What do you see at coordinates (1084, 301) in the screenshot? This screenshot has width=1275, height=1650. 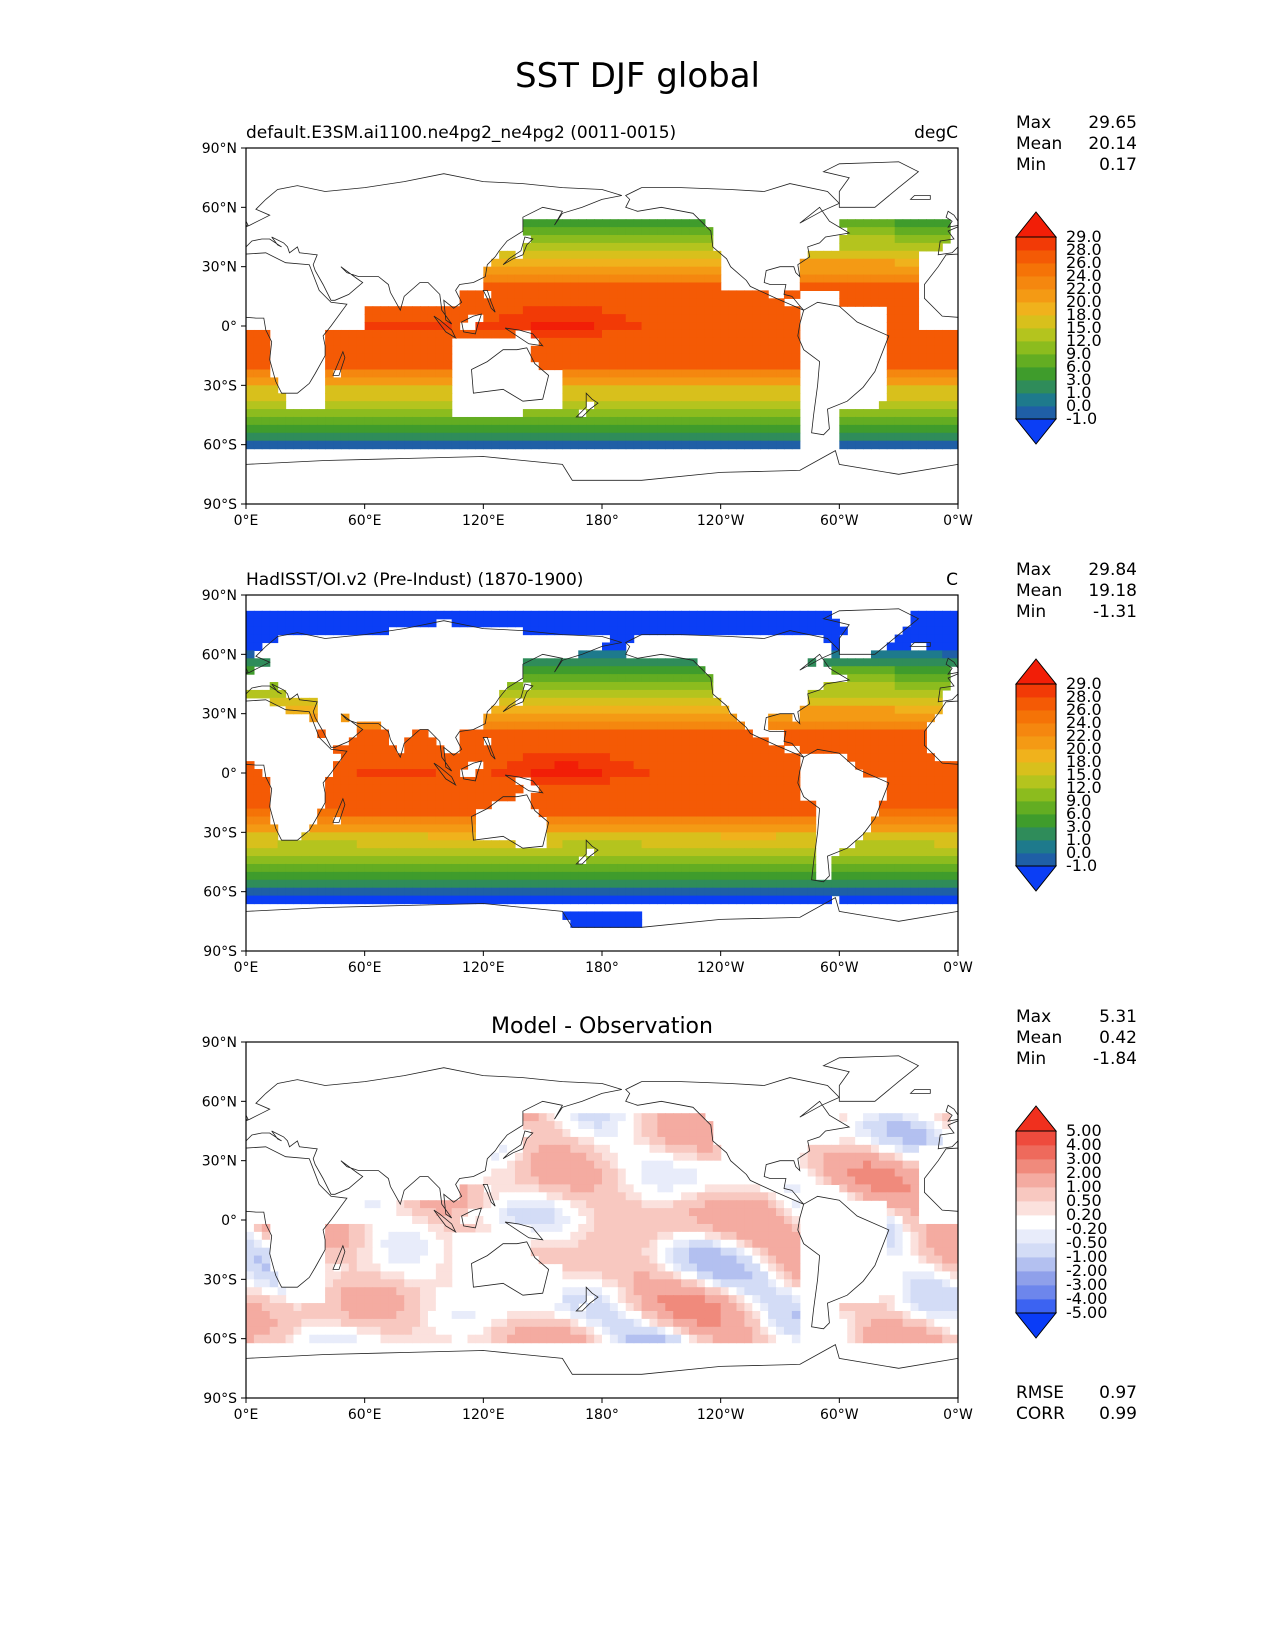 I see `colorbar-label: 20.0` at bounding box center [1084, 301].